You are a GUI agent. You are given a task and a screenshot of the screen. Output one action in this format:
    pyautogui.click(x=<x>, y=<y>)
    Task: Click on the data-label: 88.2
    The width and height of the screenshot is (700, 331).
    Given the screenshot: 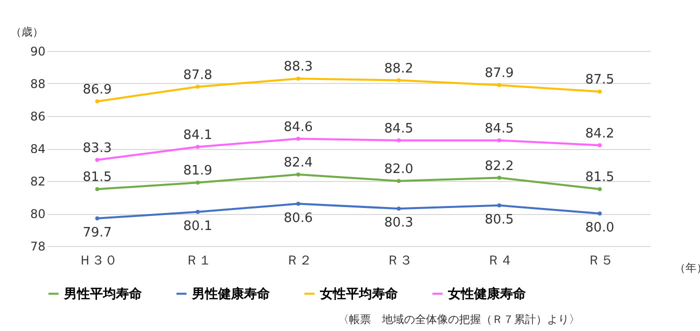 What is the action you would take?
    pyautogui.click(x=399, y=68)
    